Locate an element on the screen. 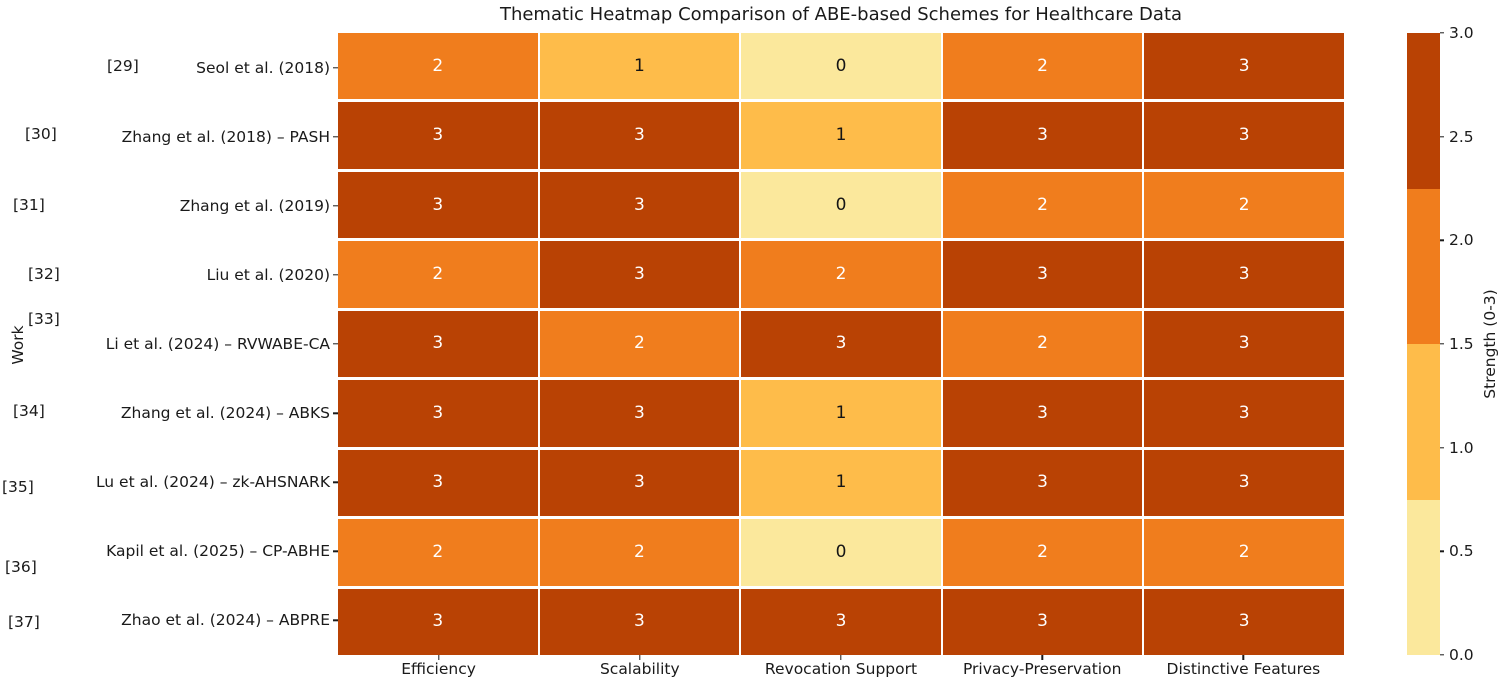  x-tick-label: Scalability is located at coordinates (639, 669).